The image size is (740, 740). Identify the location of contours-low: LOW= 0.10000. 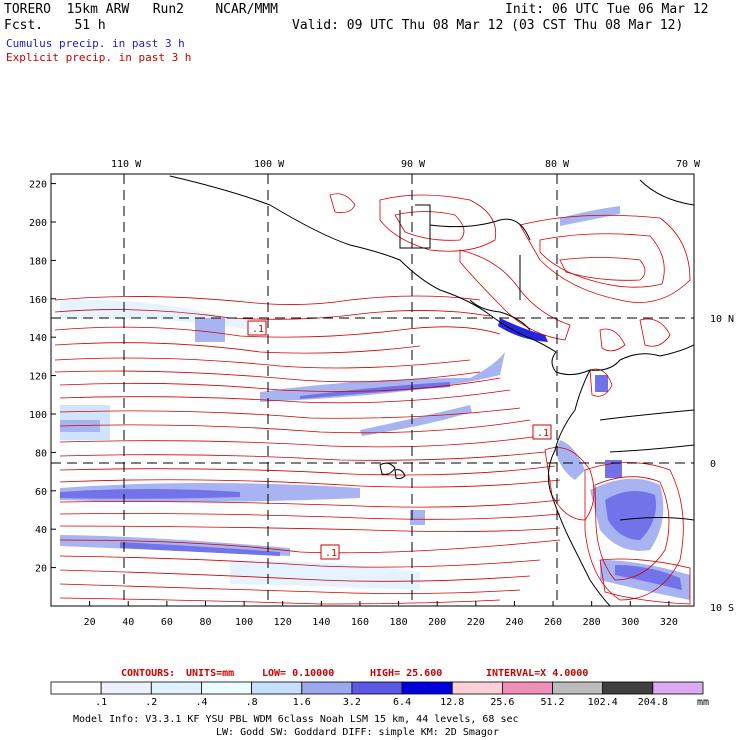
(298, 673).